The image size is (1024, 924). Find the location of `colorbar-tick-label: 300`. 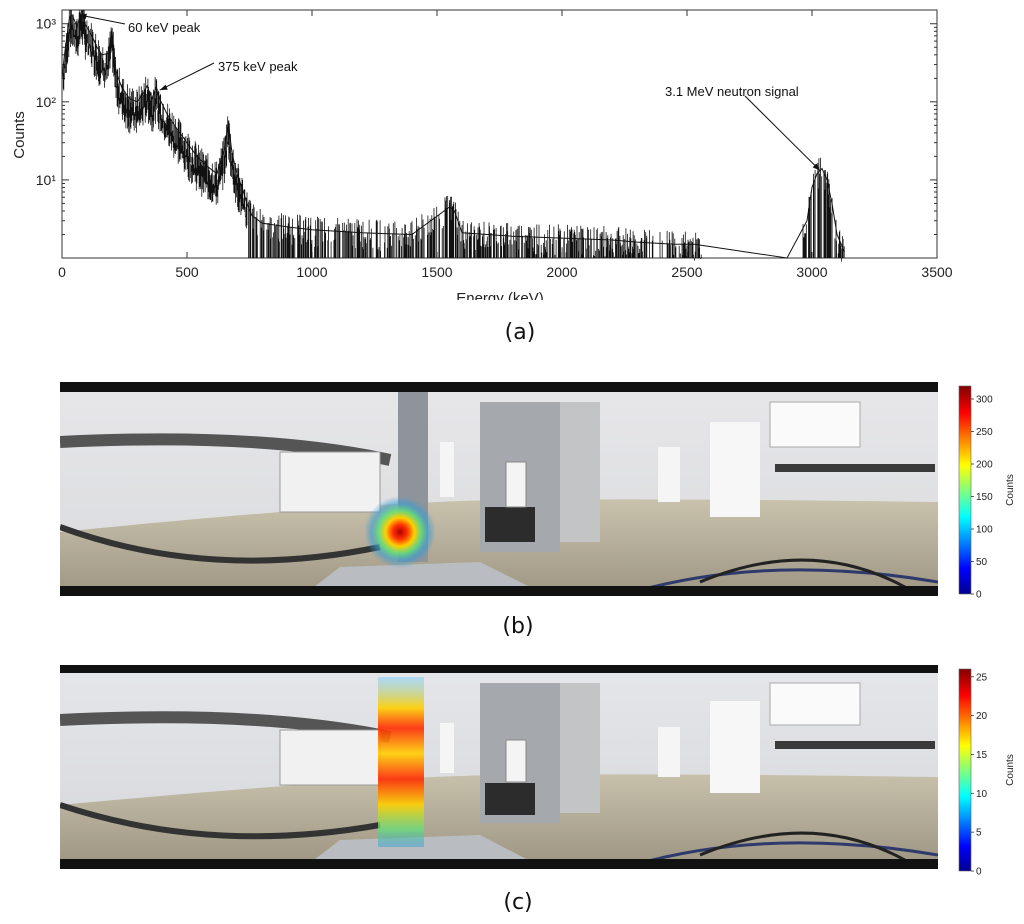

colorbar-tick-label: 300 is located at coordinates (984, 400).